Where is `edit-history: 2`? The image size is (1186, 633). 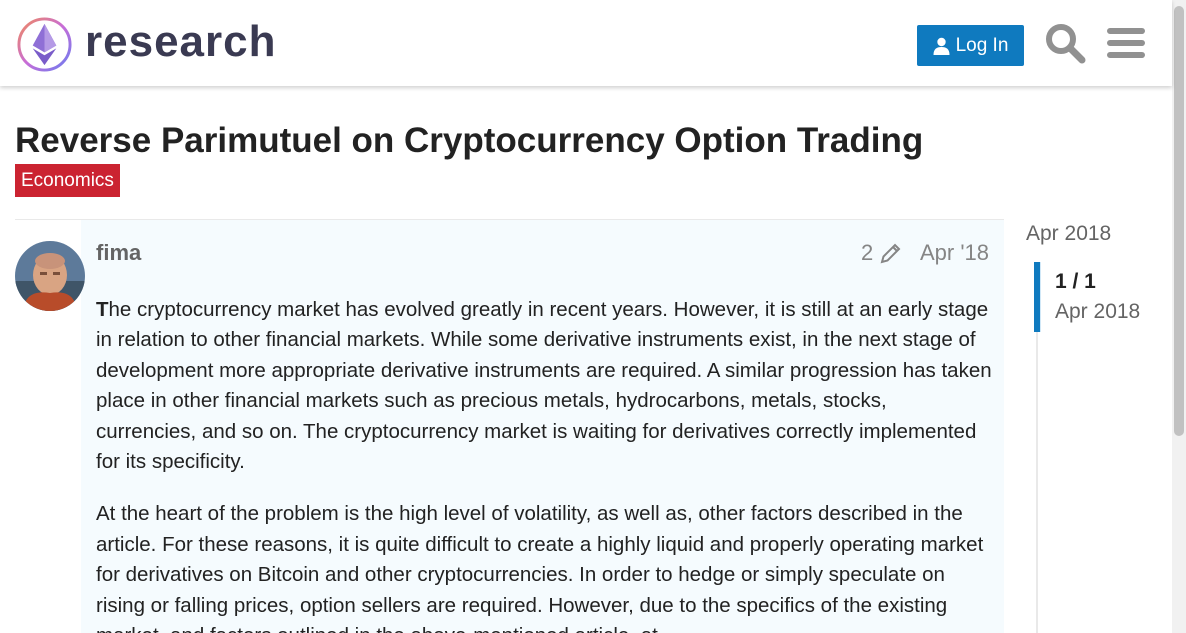
edit-history: 2 is located at coordinates (882, 253).